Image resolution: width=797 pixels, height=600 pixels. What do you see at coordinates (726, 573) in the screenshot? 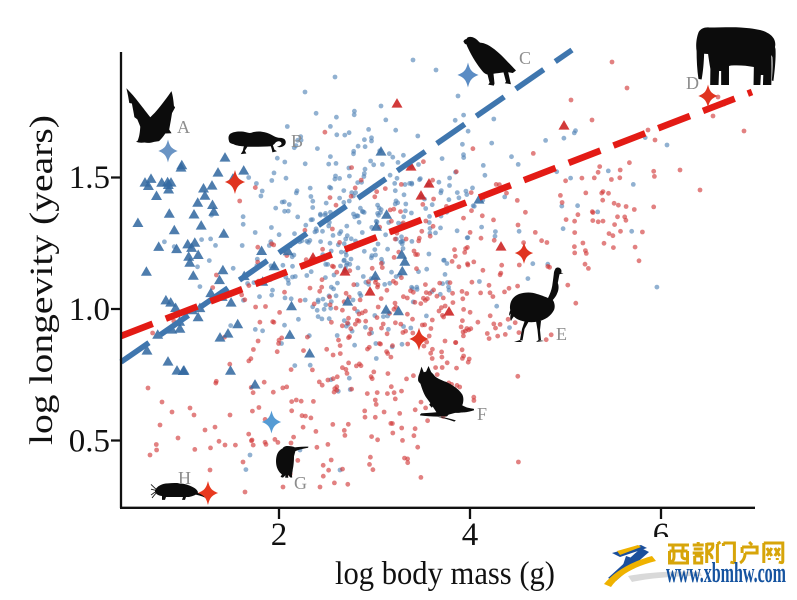
I see `svg-text: www.xbmhw.com` at bounding box center [726, 573].